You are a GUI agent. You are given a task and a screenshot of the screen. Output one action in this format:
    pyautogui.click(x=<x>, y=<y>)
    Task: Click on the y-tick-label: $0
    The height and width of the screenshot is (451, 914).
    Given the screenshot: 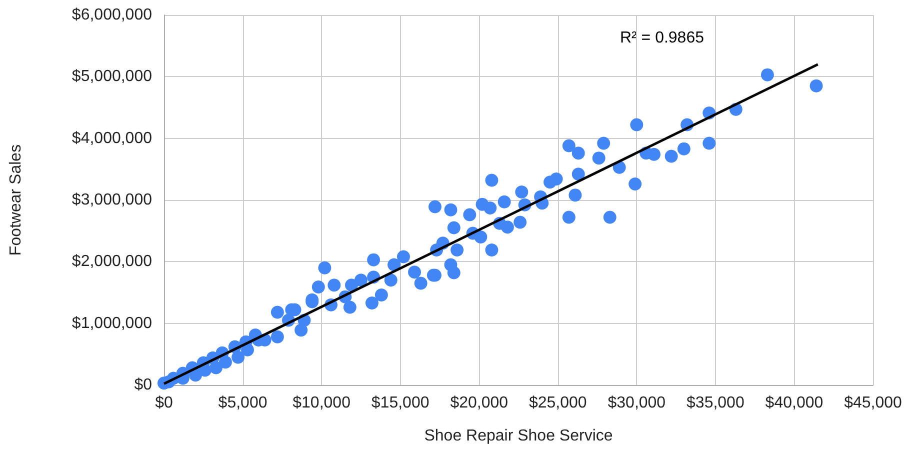 What is the action you would take?
    pyautogui.click(x=143, y=385)
    